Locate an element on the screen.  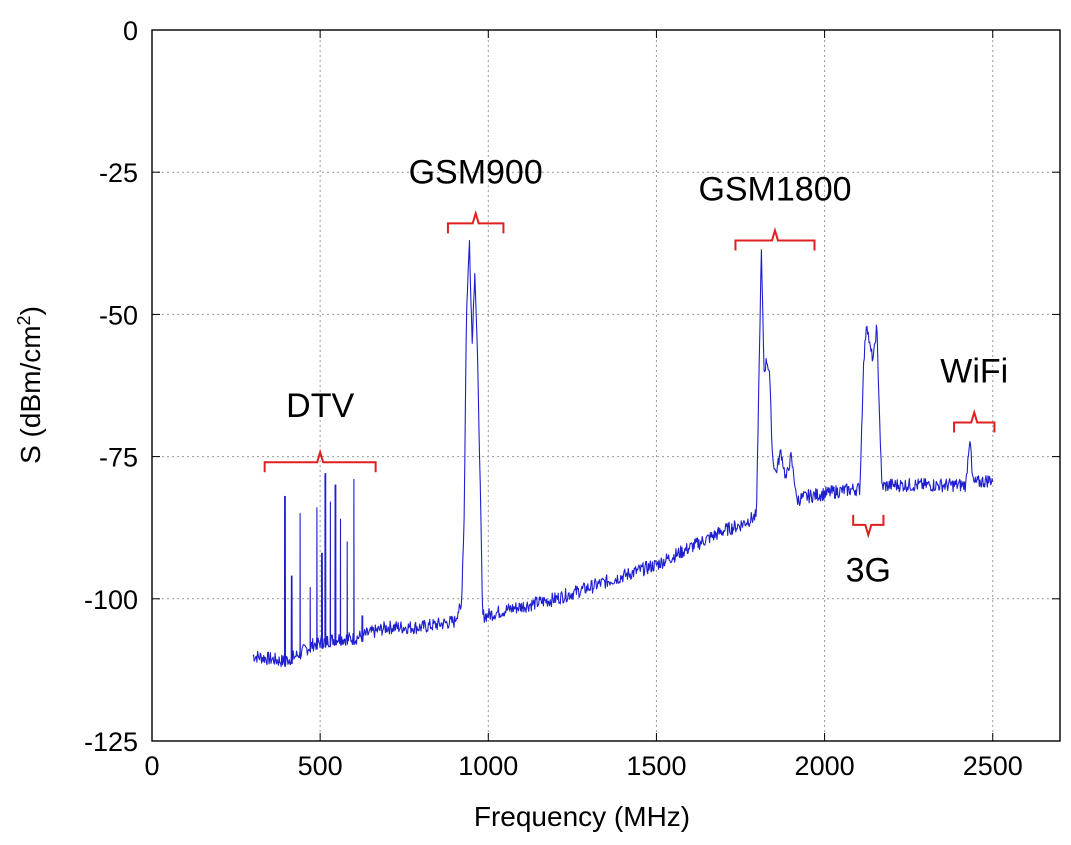
y-tick-label: -75 is located at coordinates (118, 458).